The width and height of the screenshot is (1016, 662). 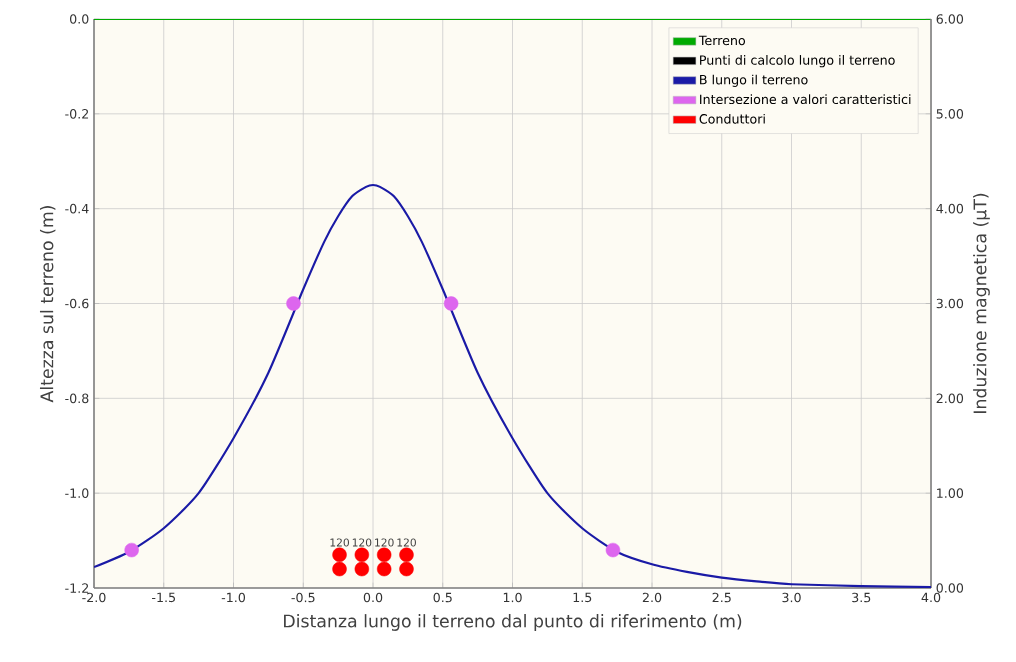 I want to click on y2-tick-label: 5.00, so click(x=950, y=114).